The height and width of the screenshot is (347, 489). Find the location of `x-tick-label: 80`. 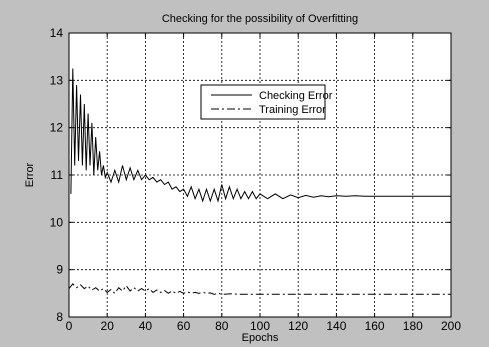

x-tick-label: 80 is located at coordinates (222, 326).